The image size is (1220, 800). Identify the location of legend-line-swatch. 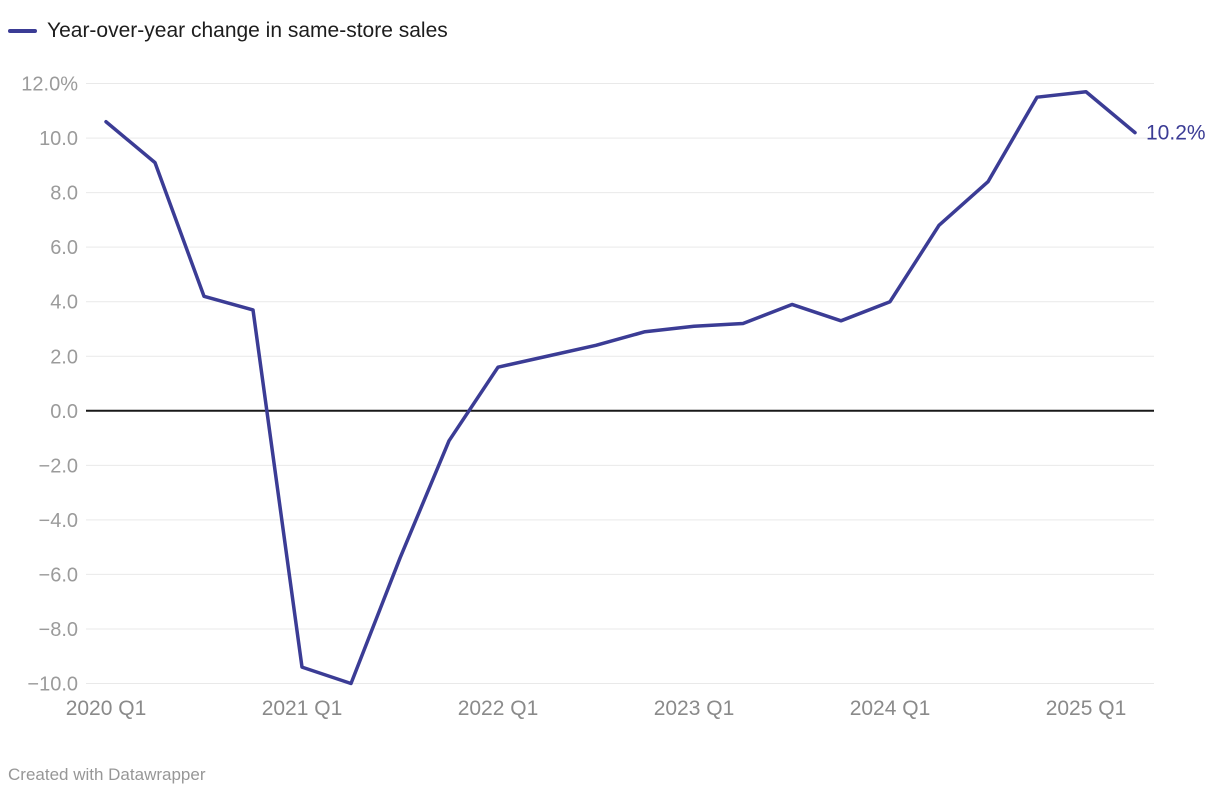
(22, 31).